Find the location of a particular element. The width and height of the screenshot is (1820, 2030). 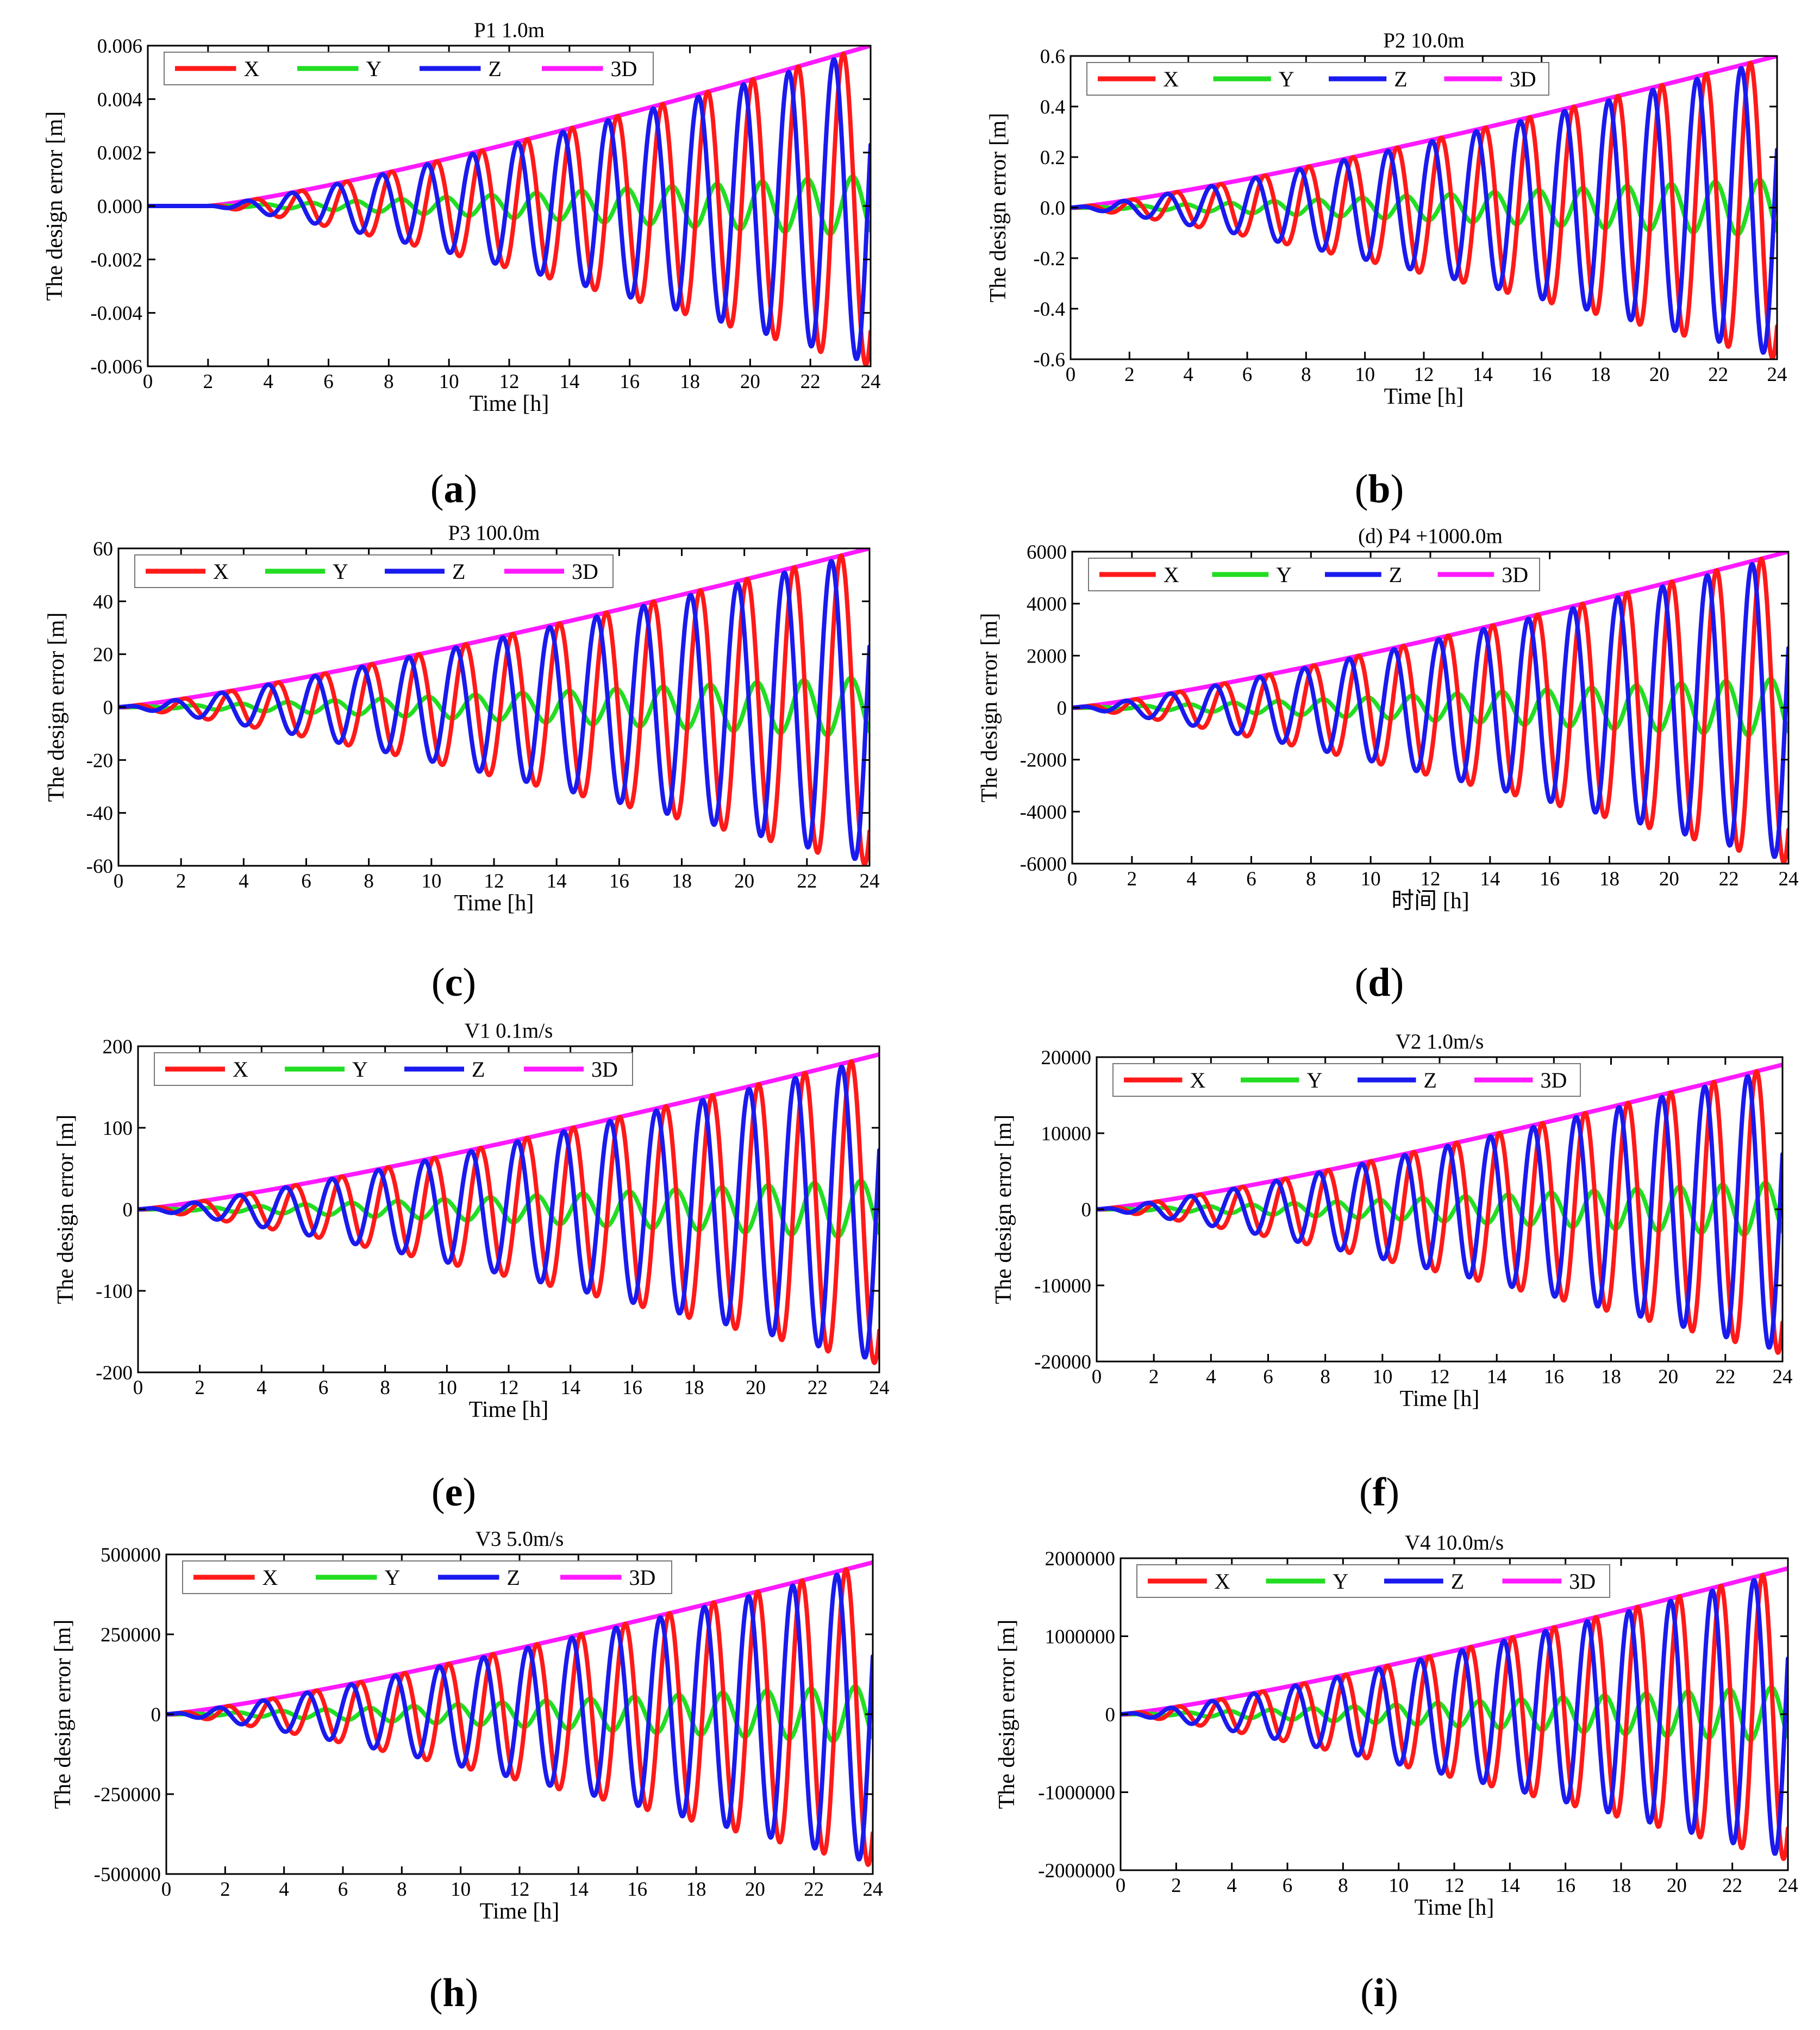

panel-caption: (i) is located at coordinates (1379, 1993).